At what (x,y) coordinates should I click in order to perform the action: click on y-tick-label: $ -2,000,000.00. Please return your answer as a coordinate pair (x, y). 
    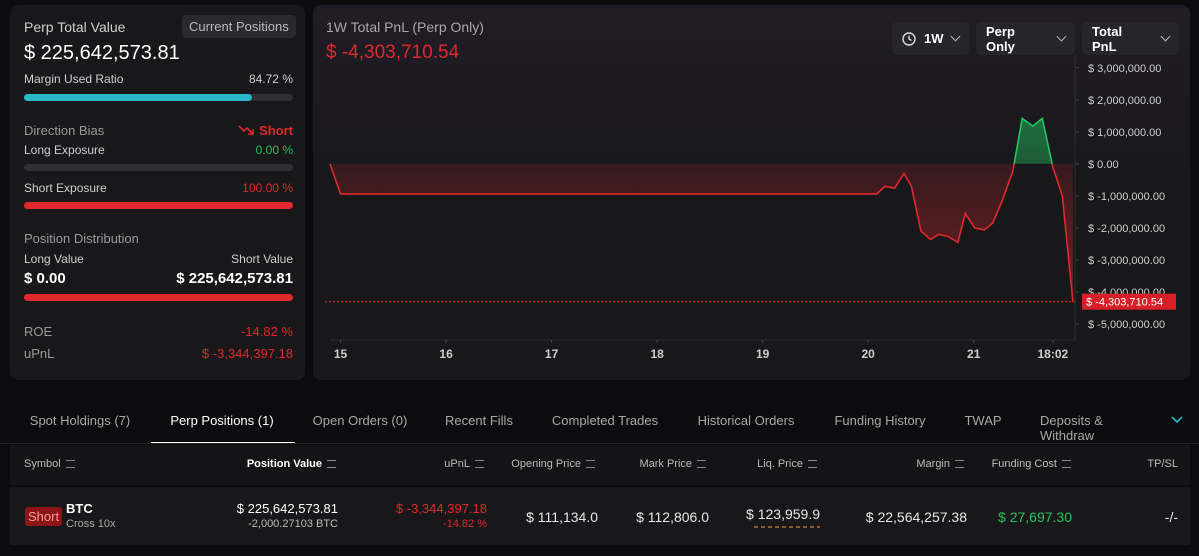
    Looking at the image, I should click on (1126, 229).